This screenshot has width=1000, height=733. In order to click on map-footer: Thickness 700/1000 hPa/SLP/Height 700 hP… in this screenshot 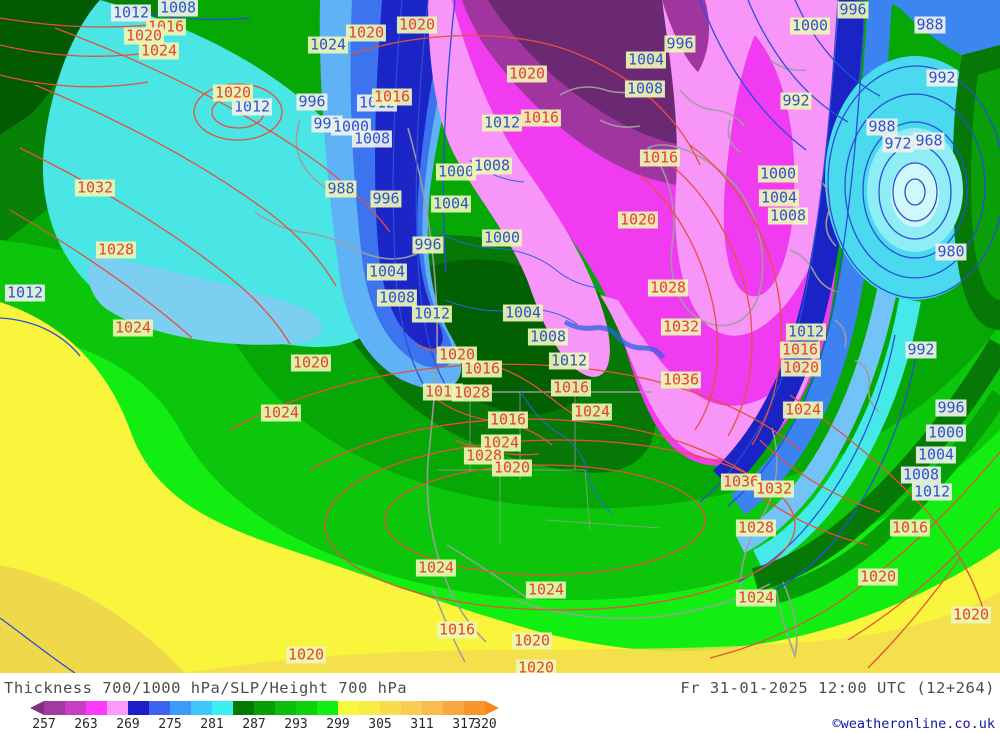, I will do `click(500, 703)`.